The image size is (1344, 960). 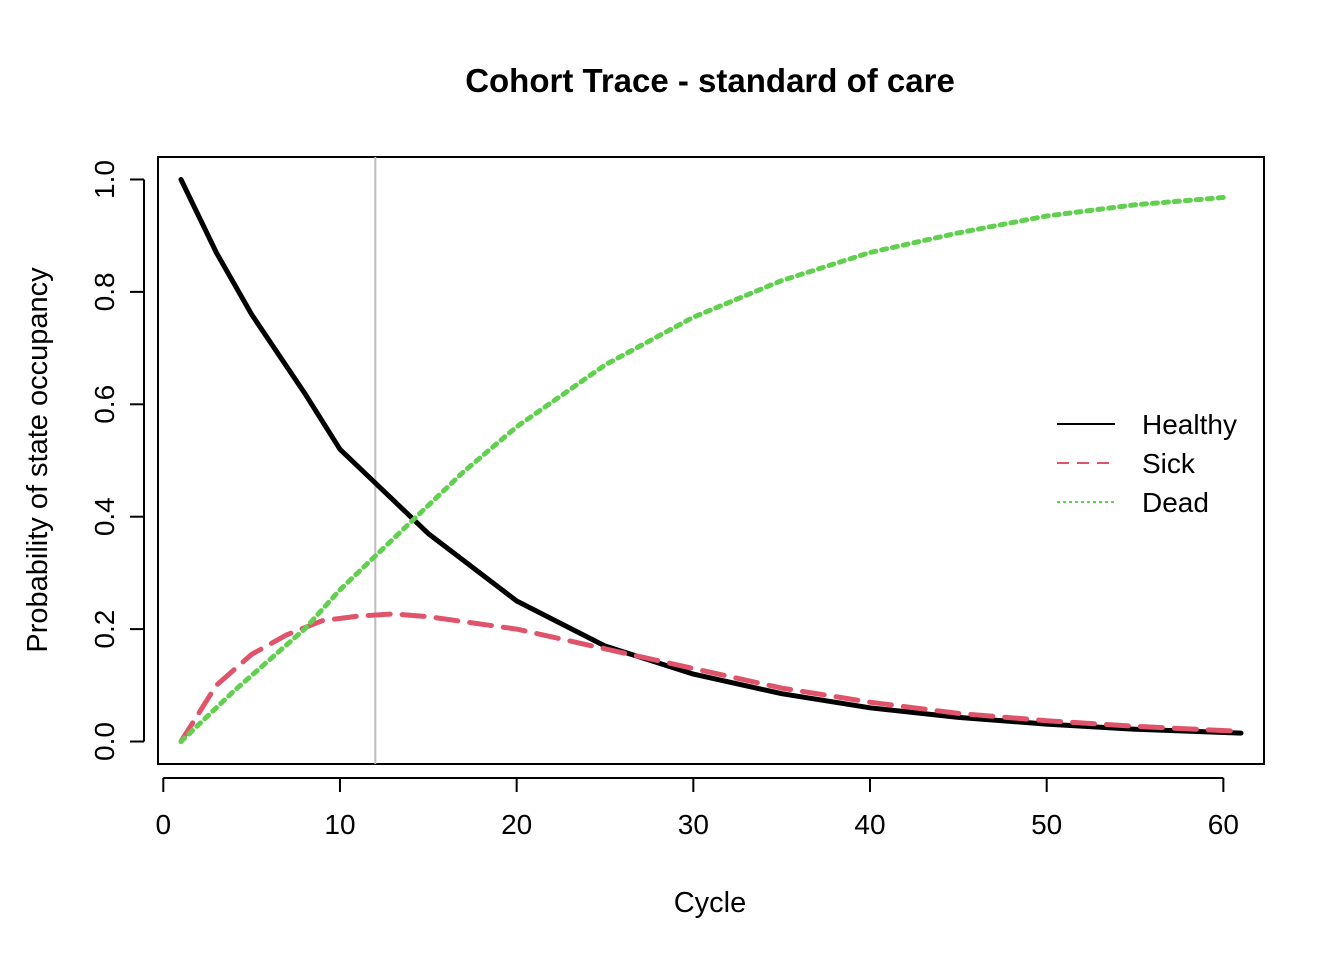 I want to click on x-axis: 0 10 20 30 40 50 60, so click(x=697, y=808).